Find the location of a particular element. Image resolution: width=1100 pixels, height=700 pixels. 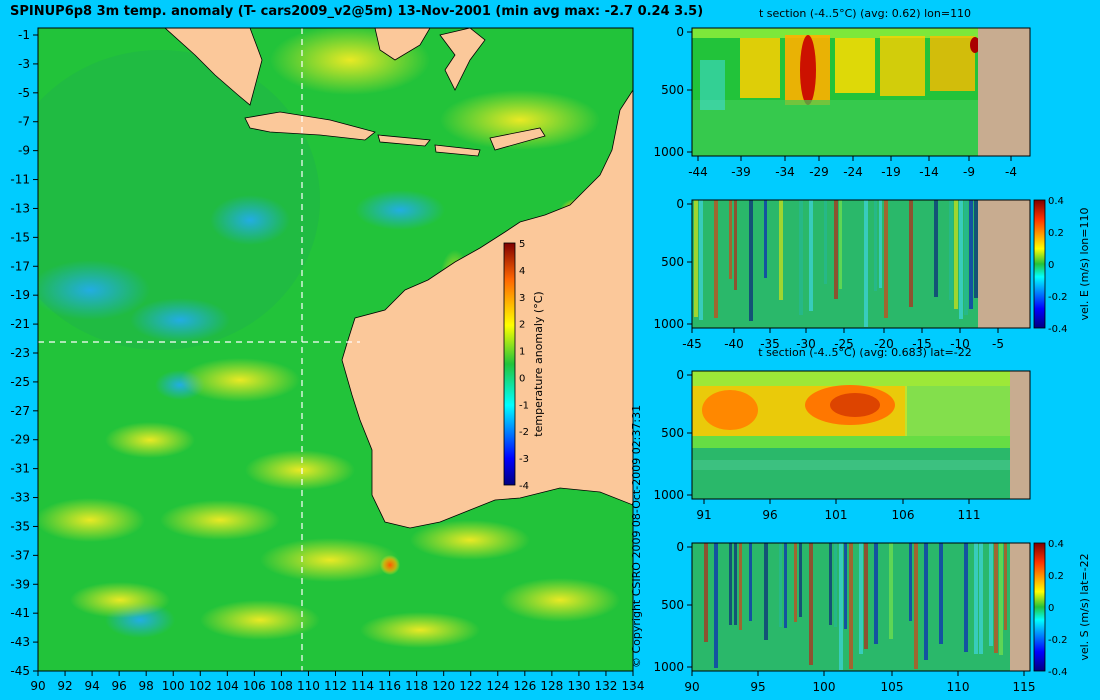

map-x-tick: 90 is located at coordinates (37, 686).